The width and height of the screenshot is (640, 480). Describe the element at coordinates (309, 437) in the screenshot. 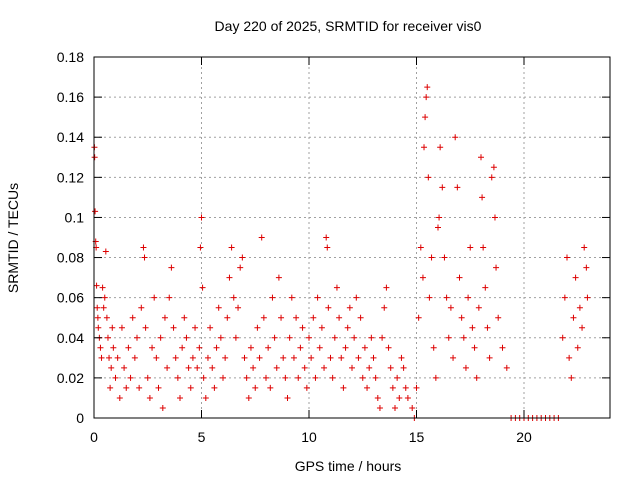

I see `x-tick-label: 10` at that location.